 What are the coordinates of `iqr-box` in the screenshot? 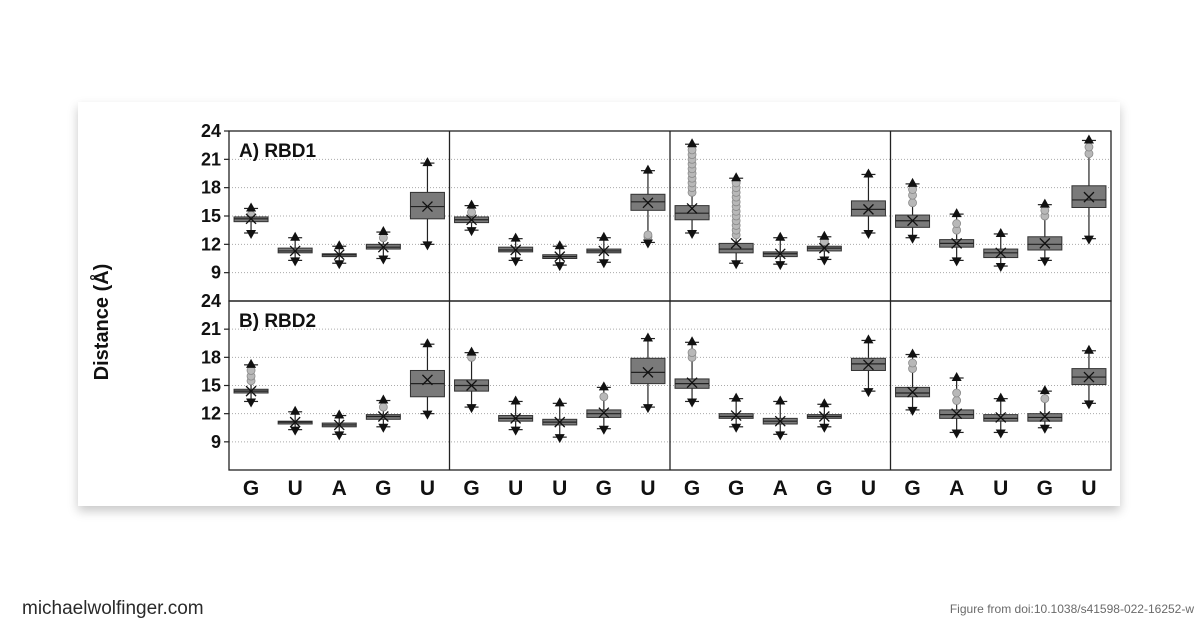 It's located at (736, 248).